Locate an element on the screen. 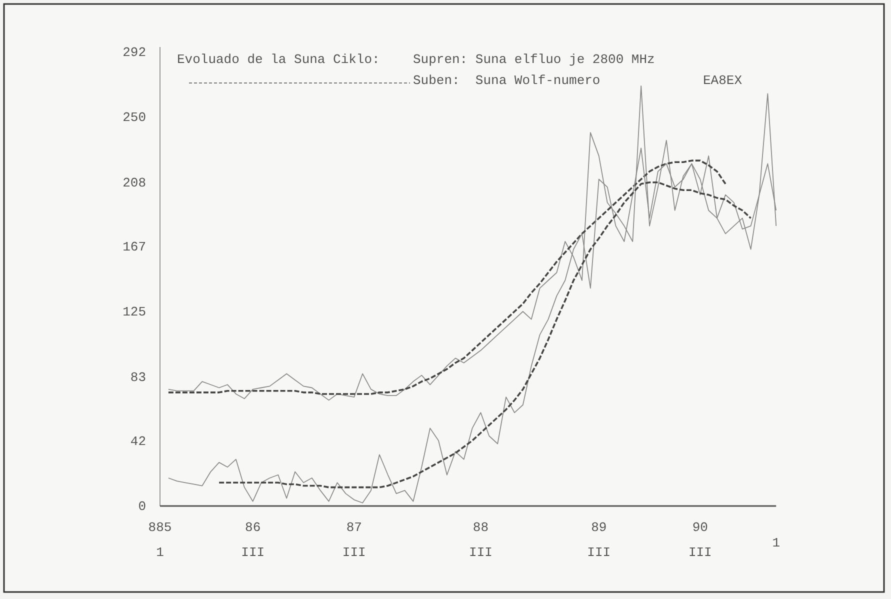 This screenshot has width=891, height=599. annotation: EA8EX is located at coordinates (722, 80).